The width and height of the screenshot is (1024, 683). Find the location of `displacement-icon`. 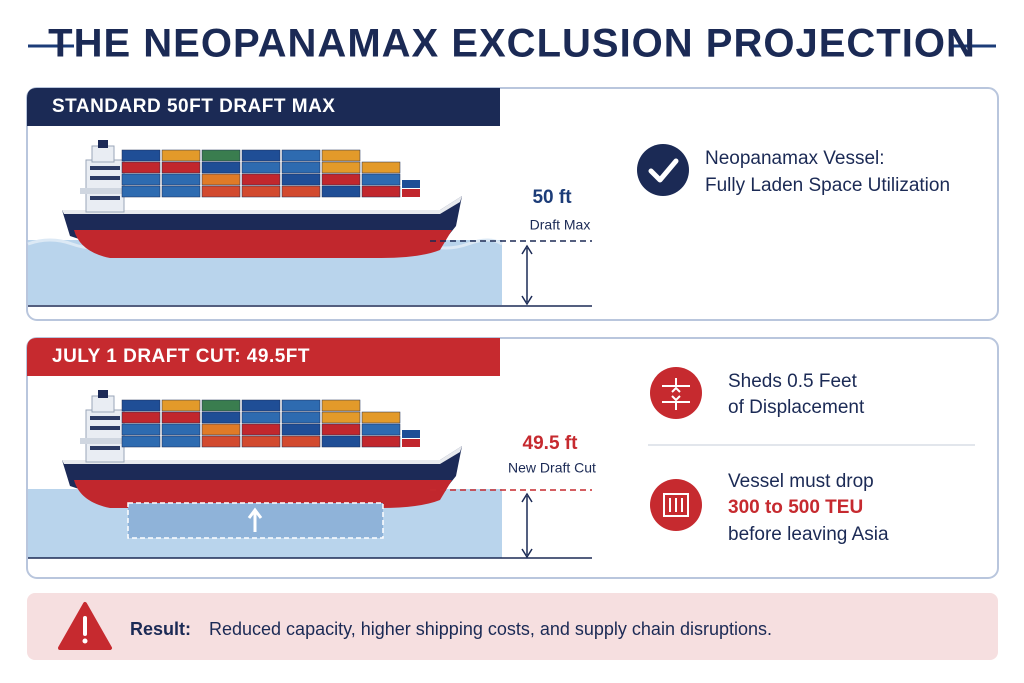

displacement-icon is located at coordinates (676, 393).